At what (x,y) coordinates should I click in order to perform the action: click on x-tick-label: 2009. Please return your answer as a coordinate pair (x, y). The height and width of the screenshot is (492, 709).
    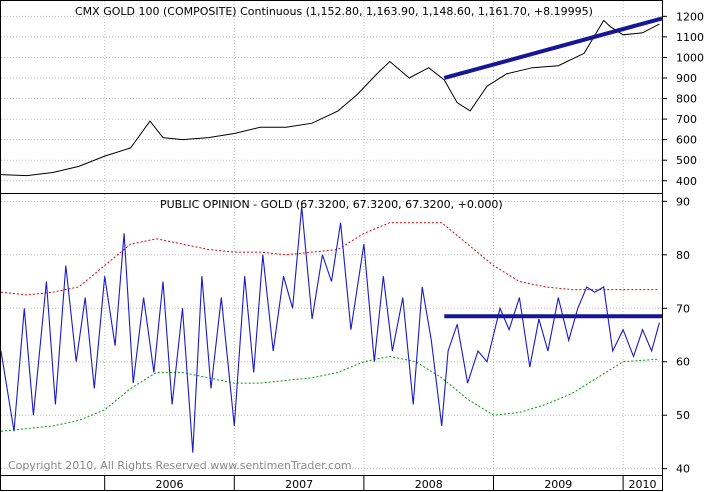
    Looking at the image, I should click on (558, 484).